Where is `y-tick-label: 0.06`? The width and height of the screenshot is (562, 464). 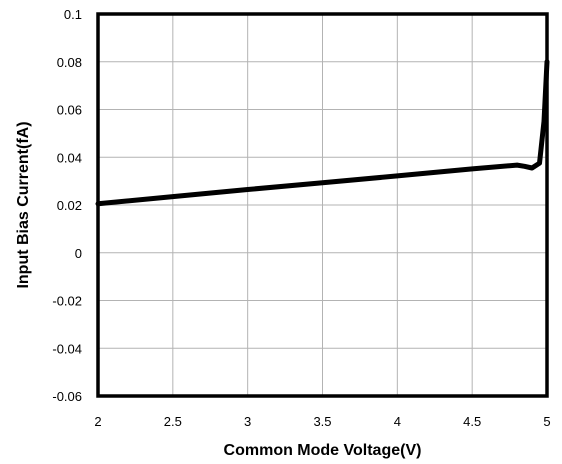 y-tick-label: 0.06 is located at coordinates (69, 110).